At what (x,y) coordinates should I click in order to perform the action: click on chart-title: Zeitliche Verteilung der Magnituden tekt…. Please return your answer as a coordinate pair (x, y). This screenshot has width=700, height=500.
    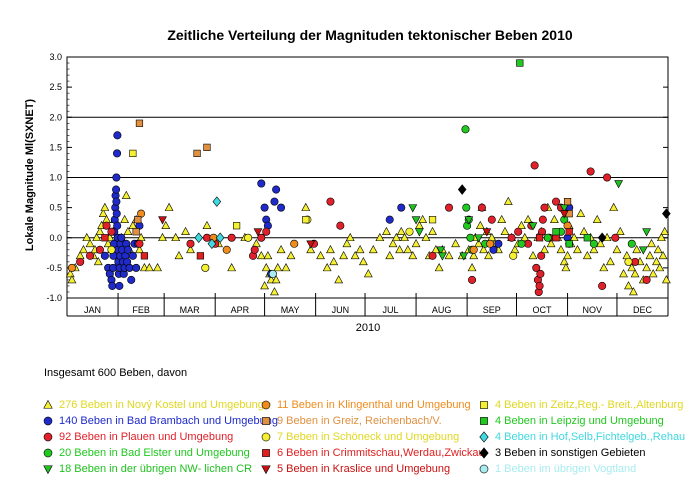
    Looking at the image, I should click on (370, 35).